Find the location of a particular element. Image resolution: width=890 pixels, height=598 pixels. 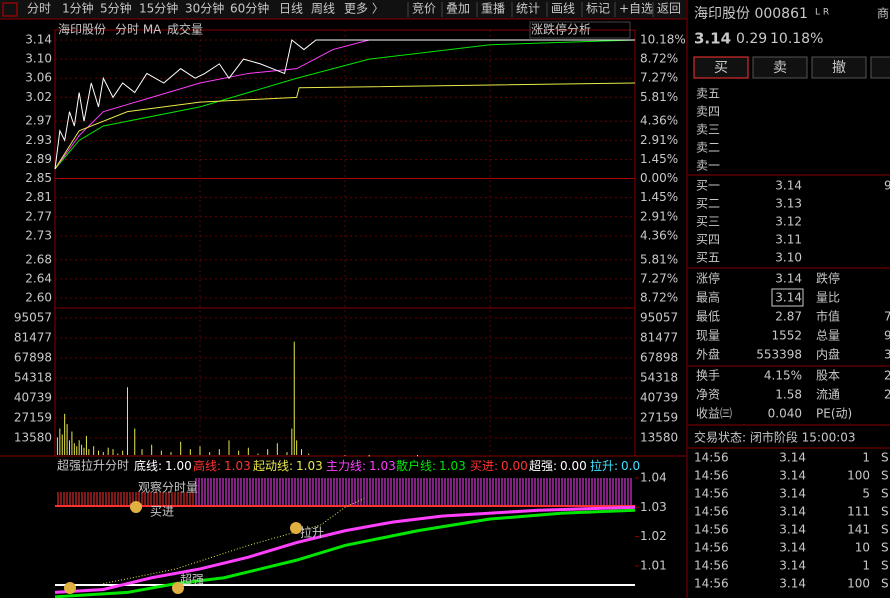

pct-tick-label: 8.72% is located at coordinates (659, 298).